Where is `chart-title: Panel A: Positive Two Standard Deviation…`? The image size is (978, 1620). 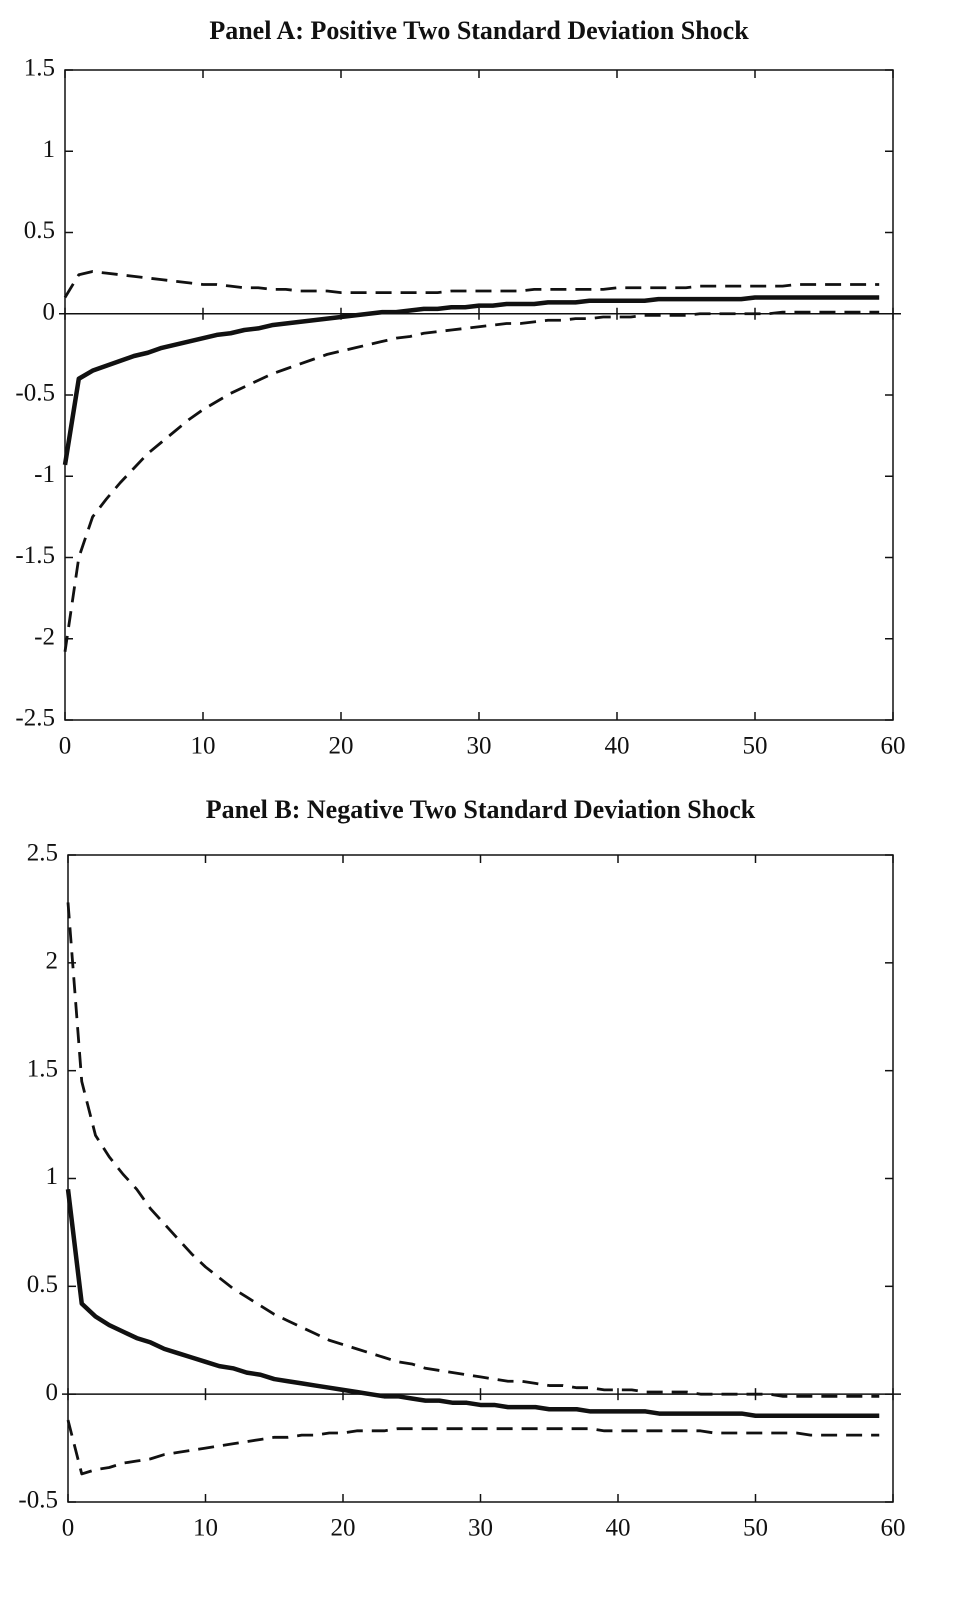
chart-title: Panel A: Positive Two Standard Deviation… is located at coordinates (479, 30).